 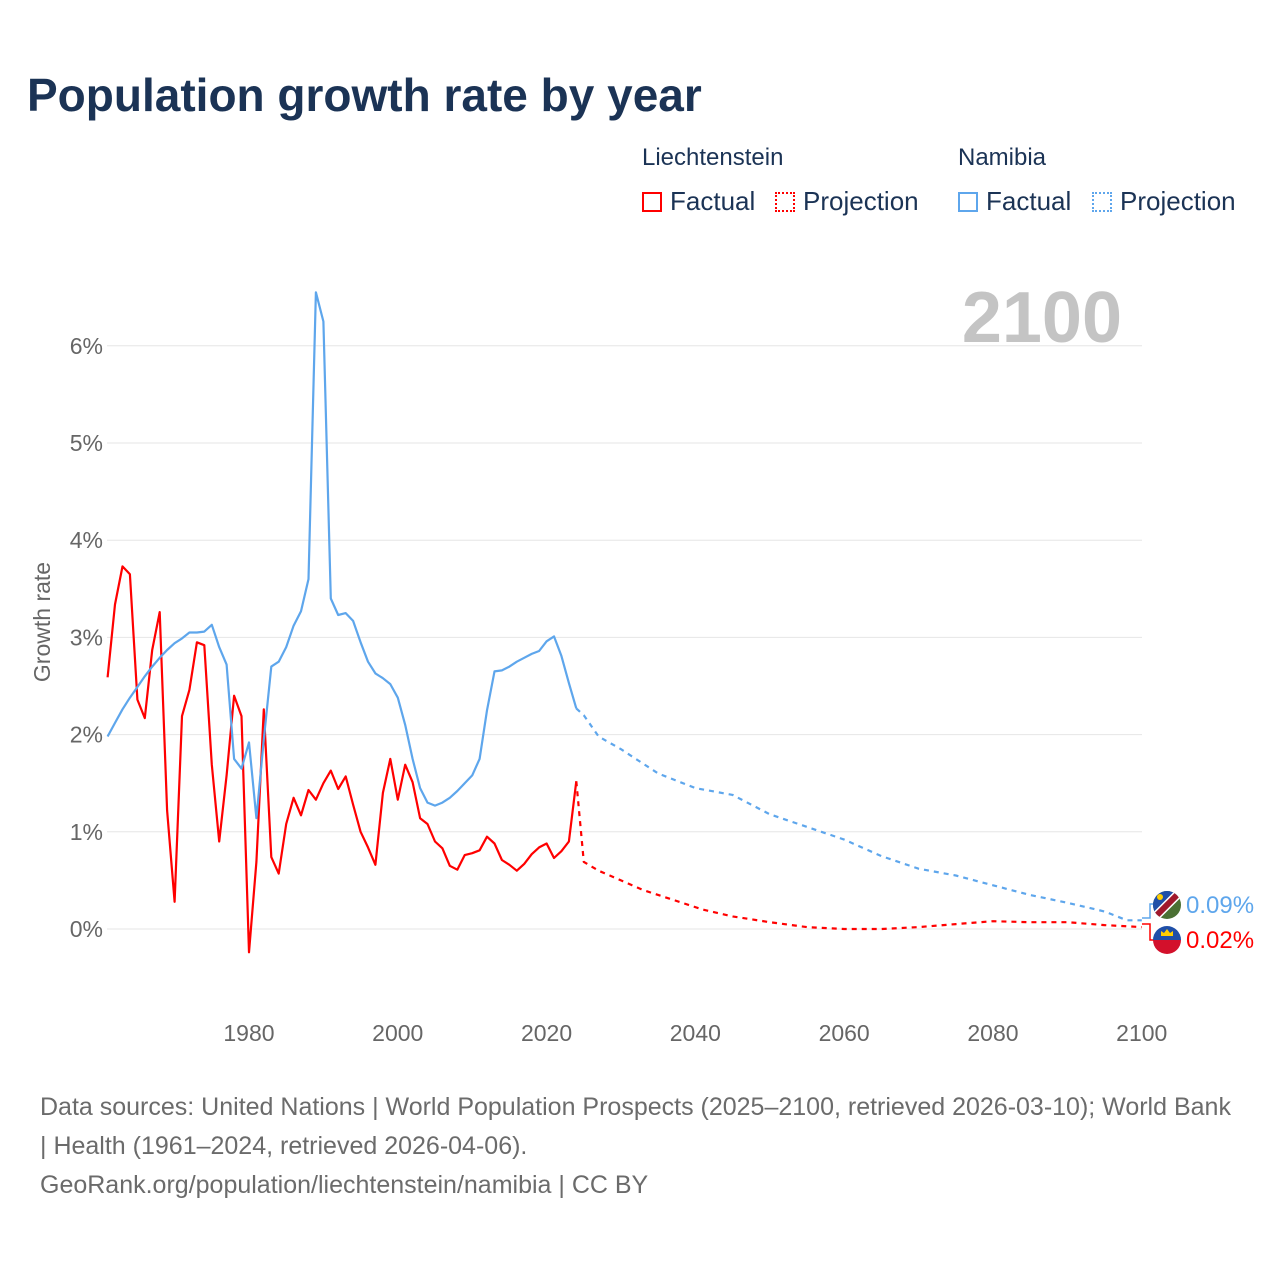 I want to click on liechtenstein-flag-icon, so click(x=1167, y=940).